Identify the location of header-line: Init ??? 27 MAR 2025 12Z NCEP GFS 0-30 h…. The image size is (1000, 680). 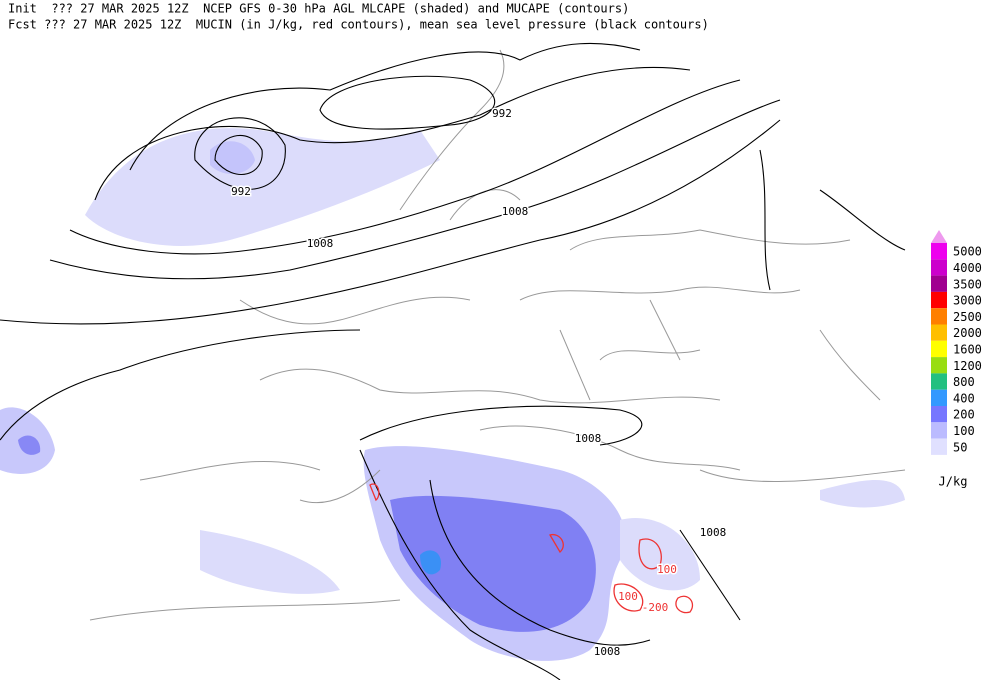
(318, 9).